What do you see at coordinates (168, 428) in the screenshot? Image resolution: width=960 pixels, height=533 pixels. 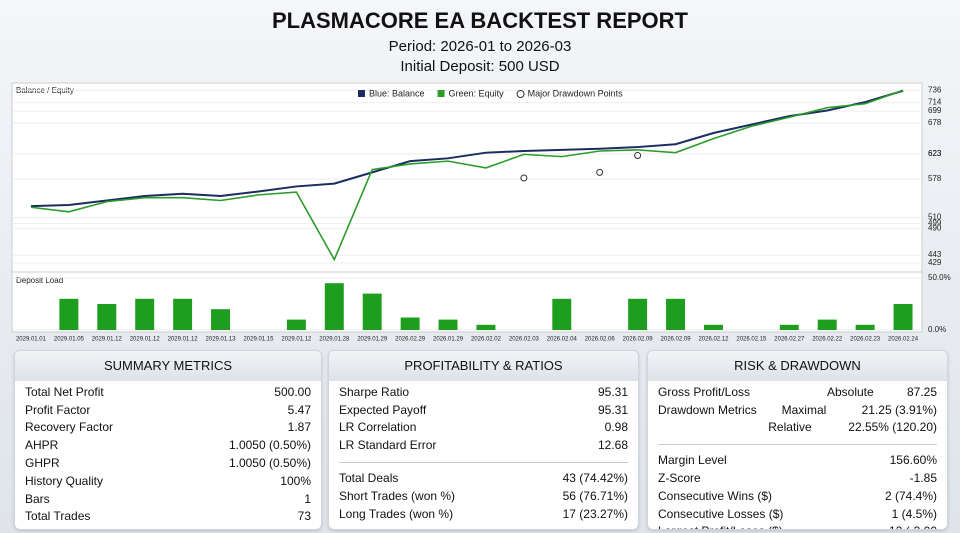 I see `metric-row: Recovery Factor 1.87` at bounding box center [168, 428].